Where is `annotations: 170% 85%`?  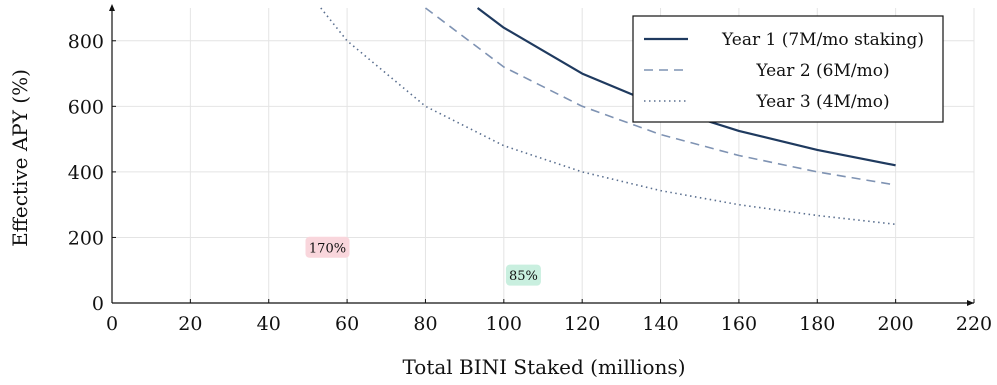 annotations: 170% 85% is located at coordinates (423, 261).